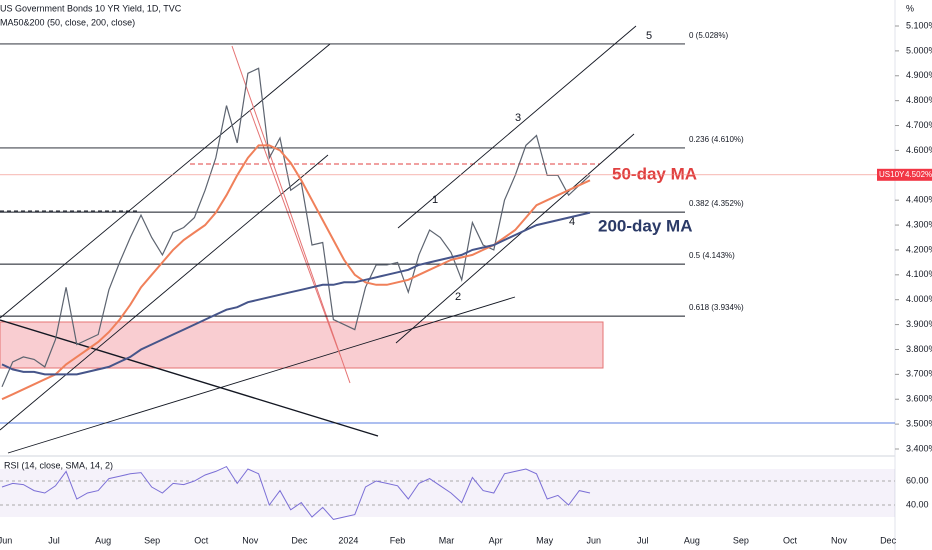 The height and width of the screenshot is (550, 932). I want to click on rsi-tick-label: 60.00, so click(917, 480).